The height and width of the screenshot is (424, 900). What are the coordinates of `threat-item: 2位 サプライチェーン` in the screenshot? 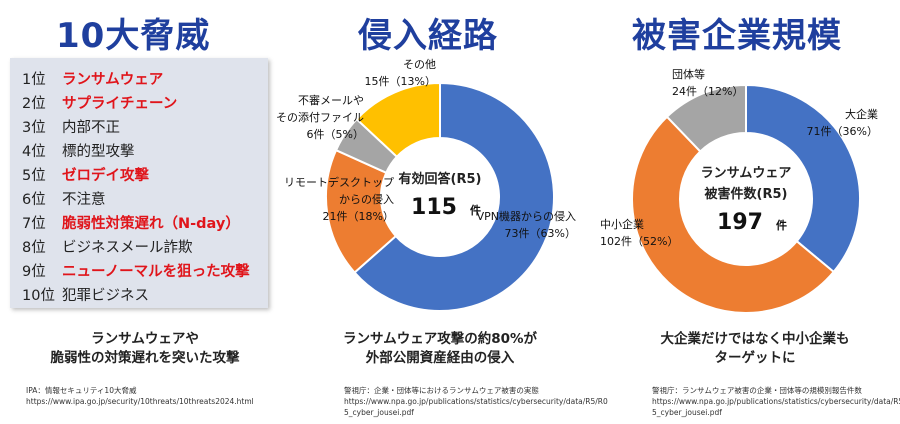 It's located at (145, 104).